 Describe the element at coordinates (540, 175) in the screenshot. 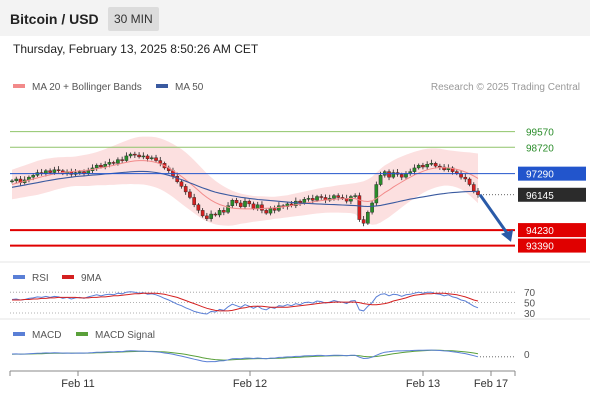

I see `pivot-label: 97290` at that location.